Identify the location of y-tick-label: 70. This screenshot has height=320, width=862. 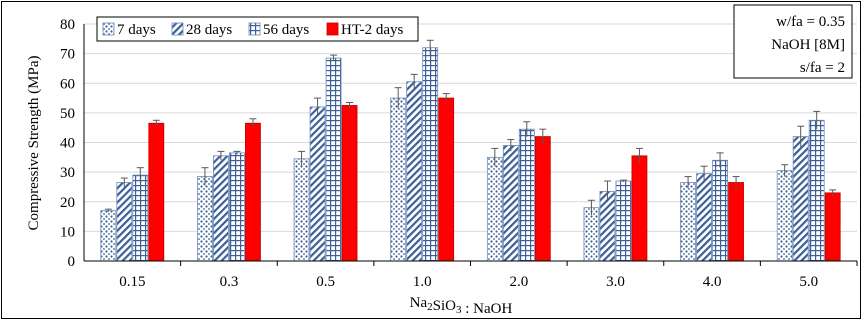
(67, 55).